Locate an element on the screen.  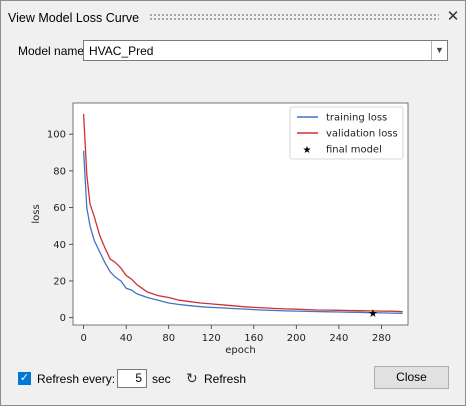
y-tick-label: 60 is located at coordinates (59, 208).